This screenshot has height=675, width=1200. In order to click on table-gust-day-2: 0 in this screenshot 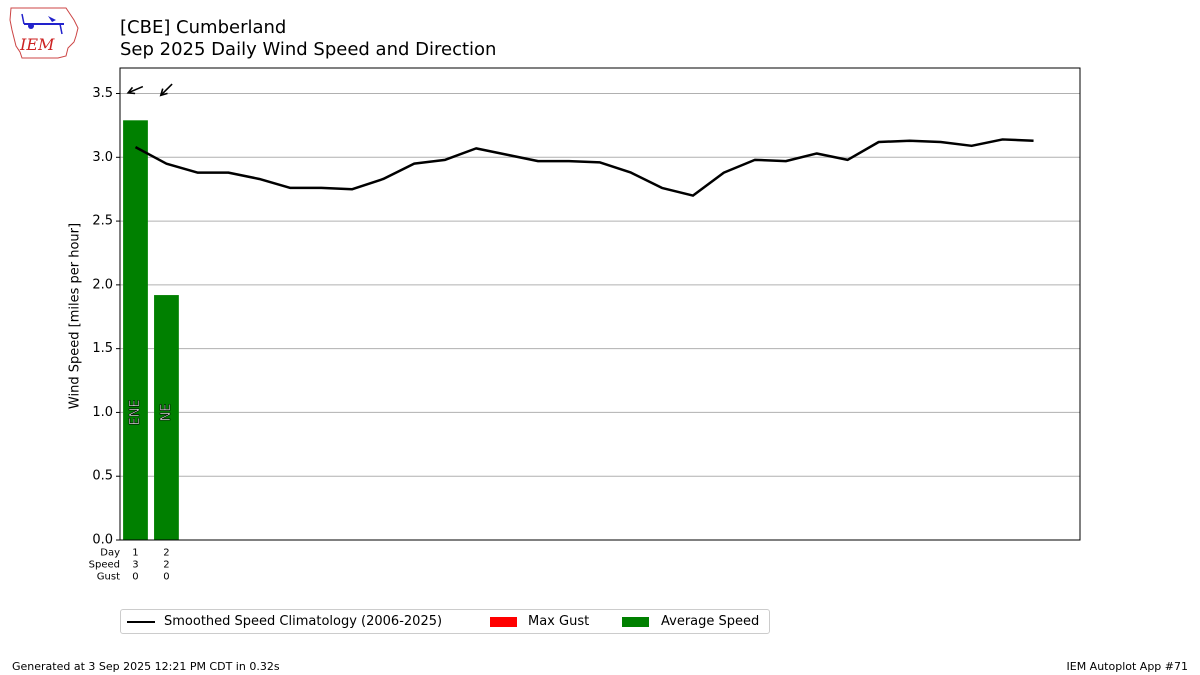, I will do `click(166, 577)`.